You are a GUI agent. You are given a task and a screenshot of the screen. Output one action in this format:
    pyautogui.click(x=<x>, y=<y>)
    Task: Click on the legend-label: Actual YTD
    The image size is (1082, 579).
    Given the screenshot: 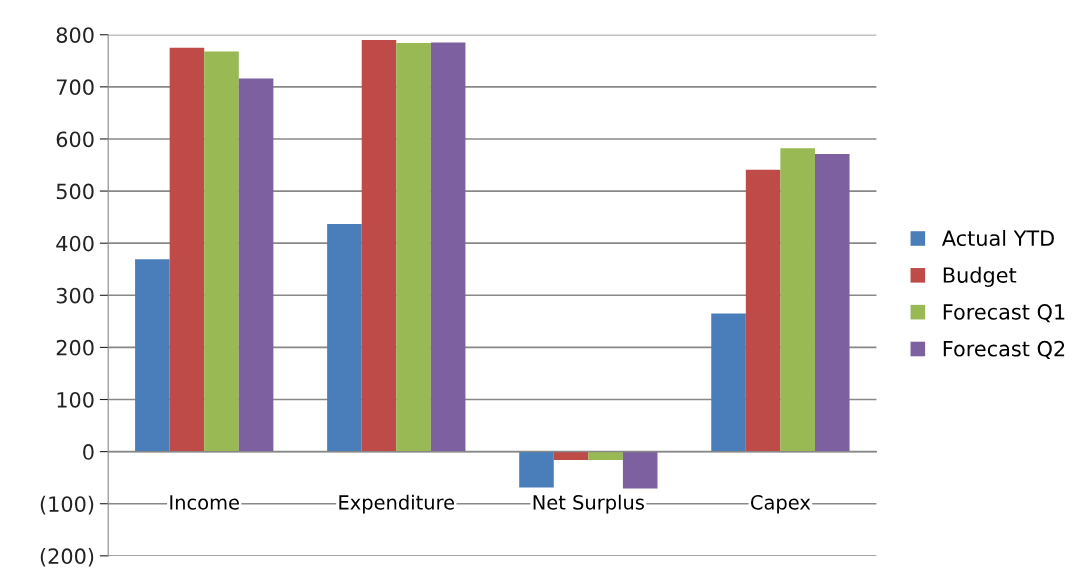 What is the action you would take?
    pyautogui.click(x=997, y=238)
    